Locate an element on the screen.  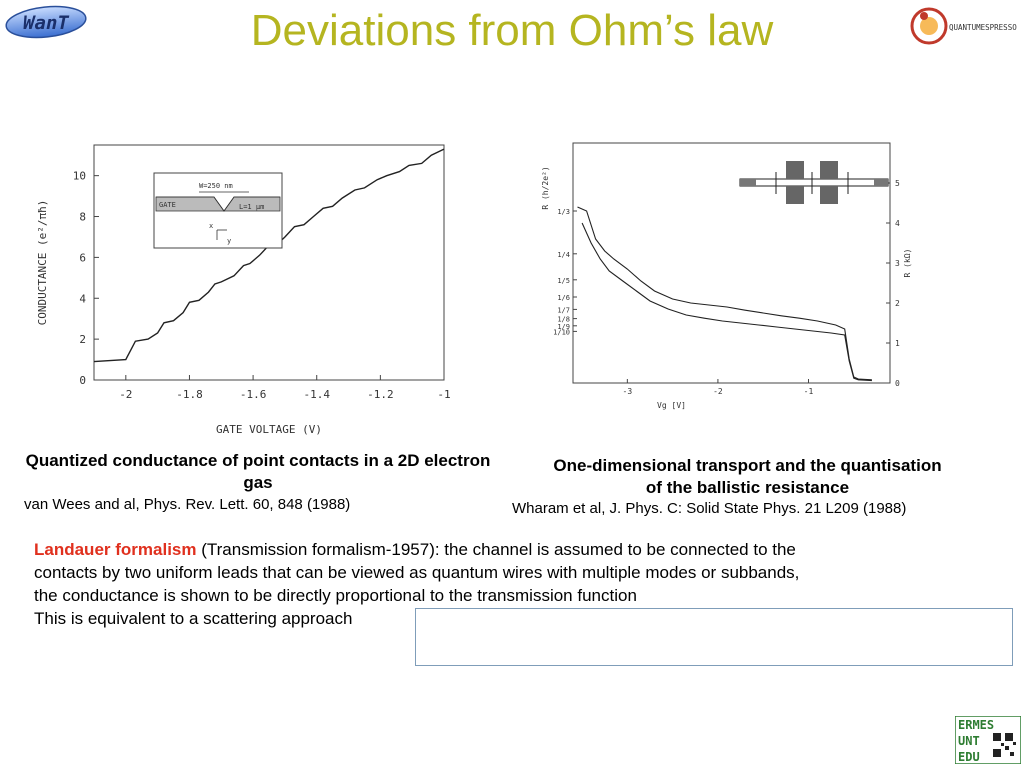
quantum-espresso-logo-text: QUANTUMESPRESSO is located at coordinates (983, 27).